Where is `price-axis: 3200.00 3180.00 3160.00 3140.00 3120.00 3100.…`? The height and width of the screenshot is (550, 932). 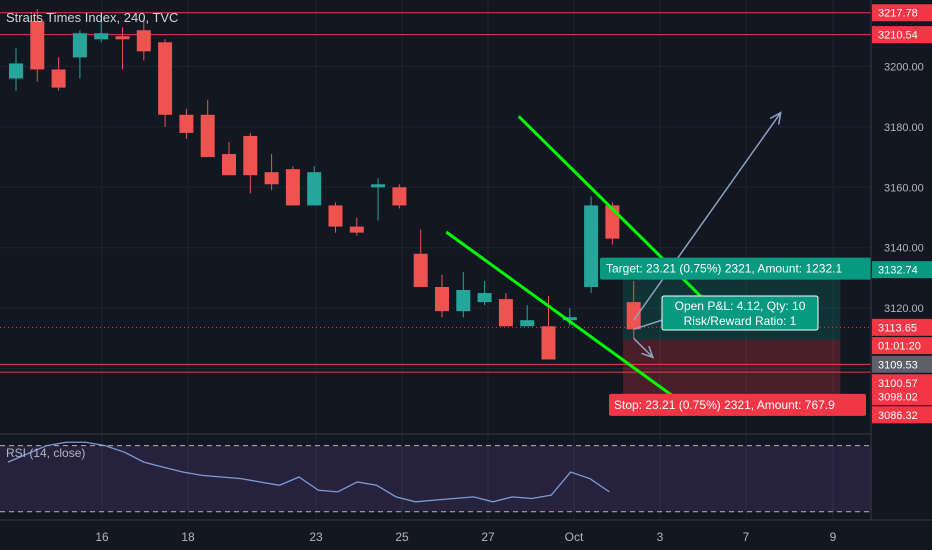 price-axis: 3200.00 3180.00 3160.00 3140.00 3120.00 3100.… is located at coordinates (902, 214).